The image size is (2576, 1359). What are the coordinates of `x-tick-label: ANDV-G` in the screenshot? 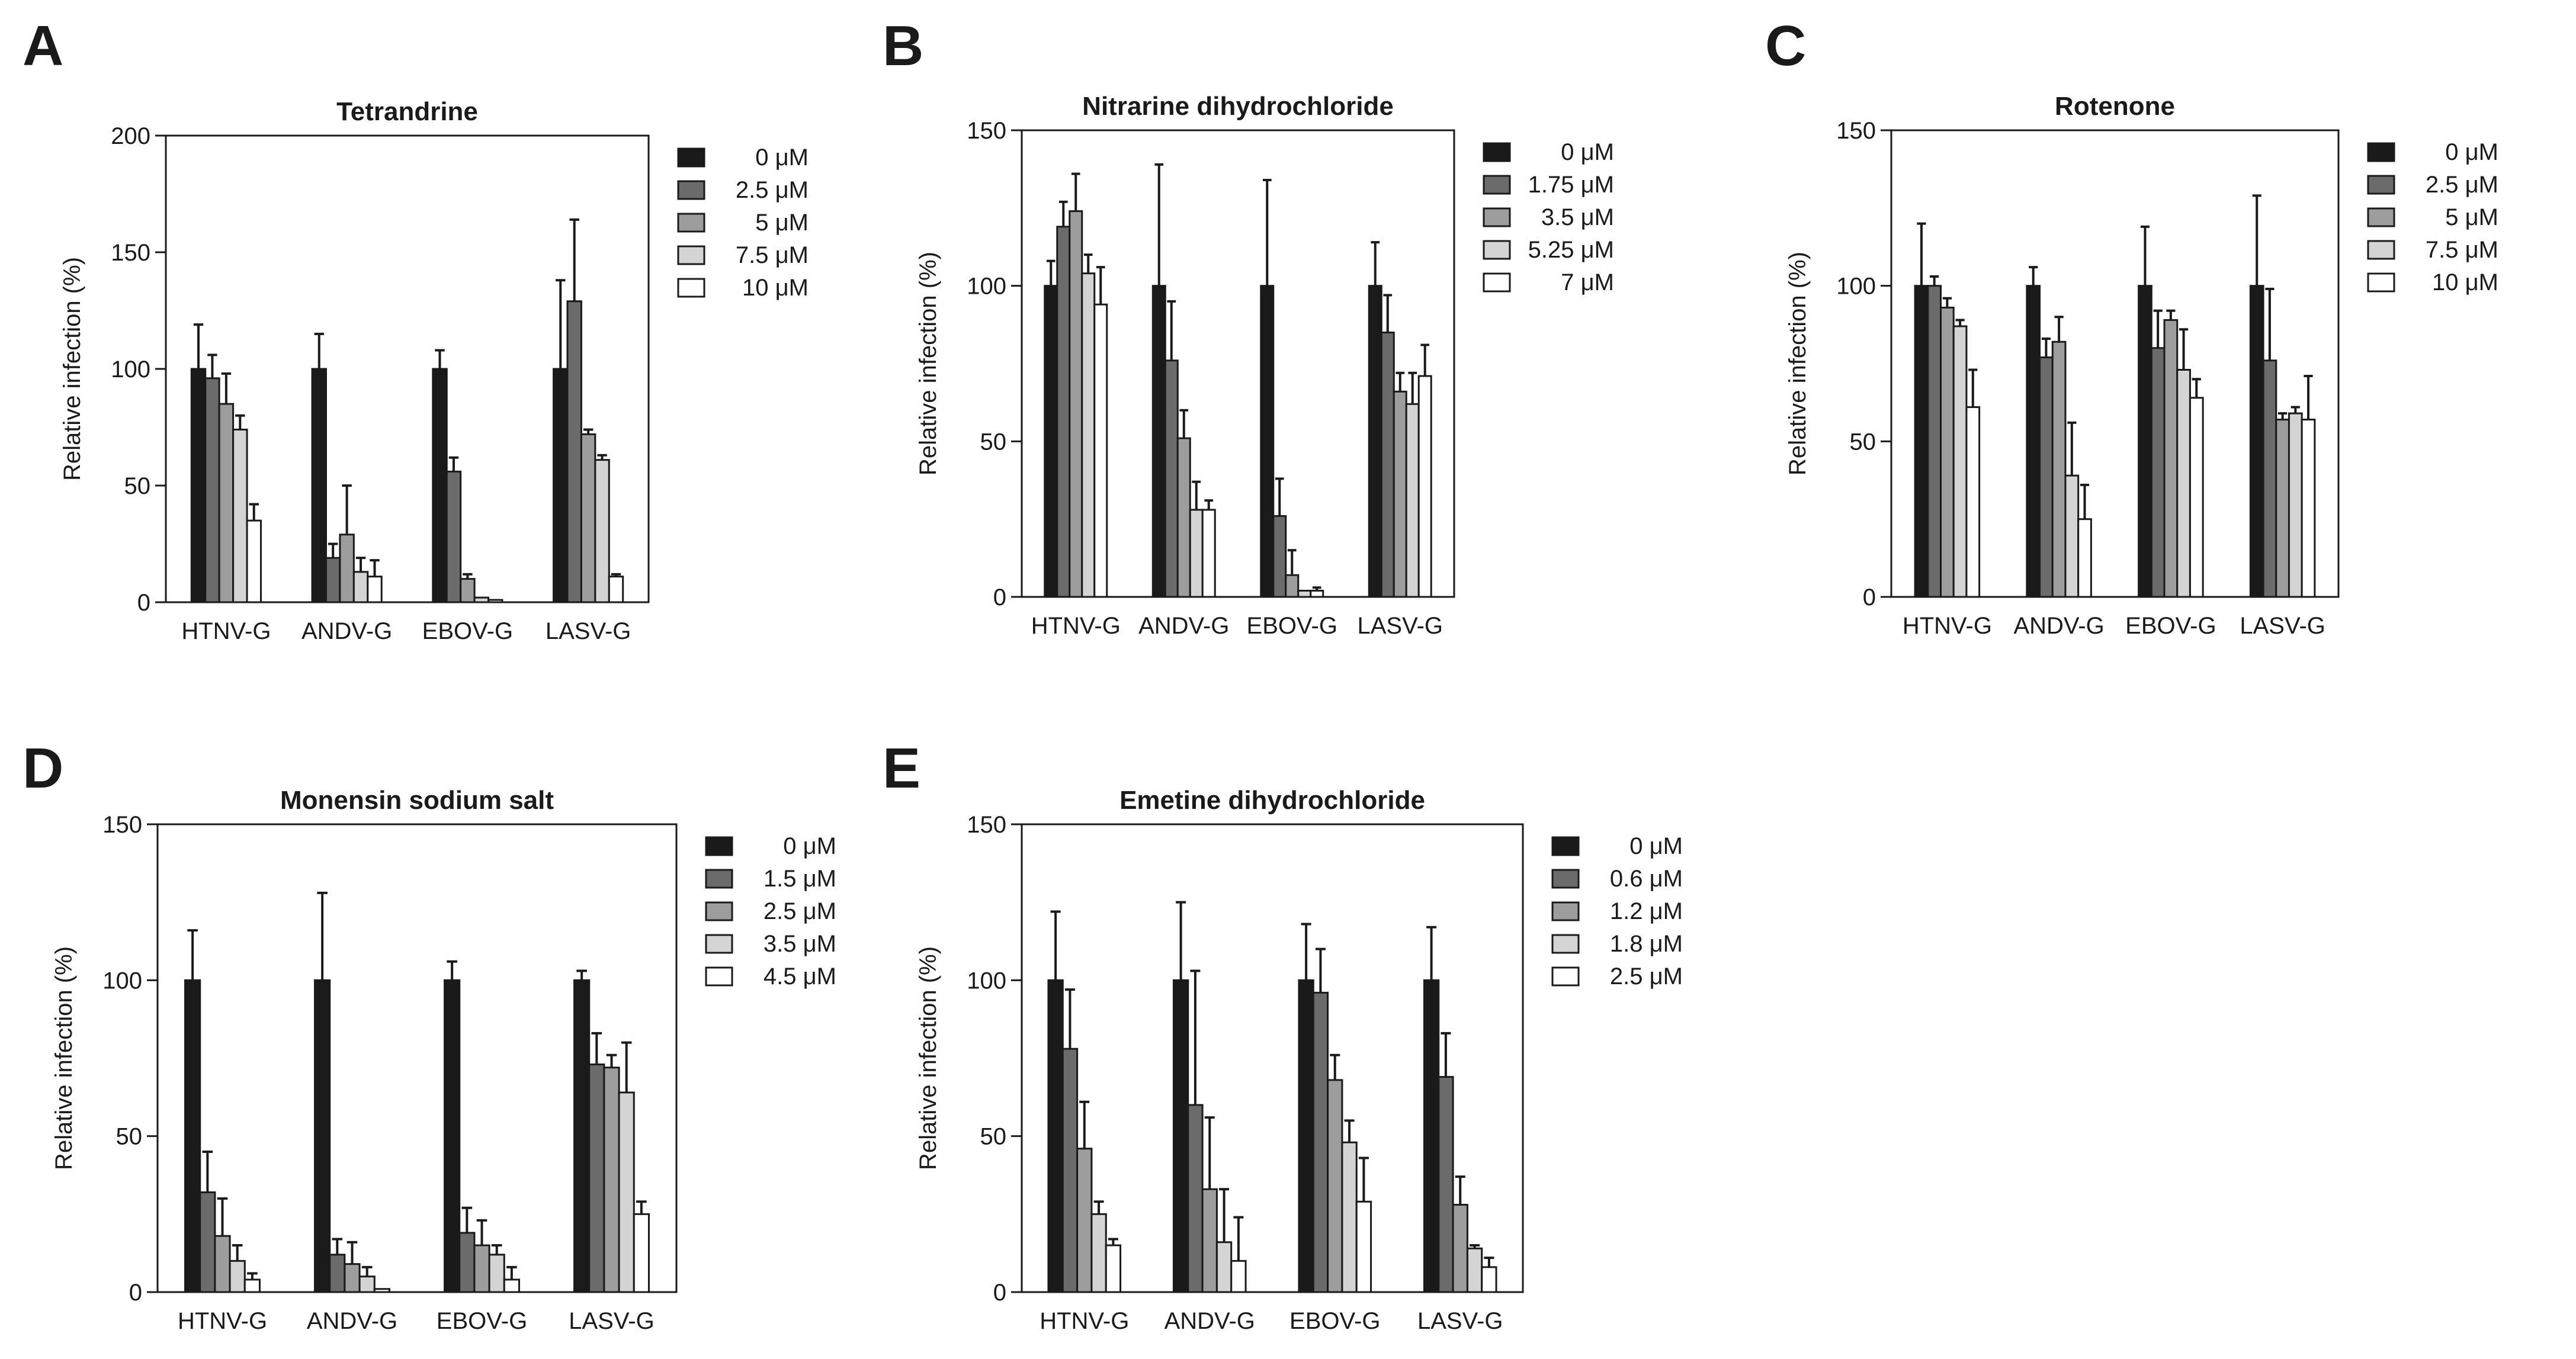 It's located at (2058, 626).